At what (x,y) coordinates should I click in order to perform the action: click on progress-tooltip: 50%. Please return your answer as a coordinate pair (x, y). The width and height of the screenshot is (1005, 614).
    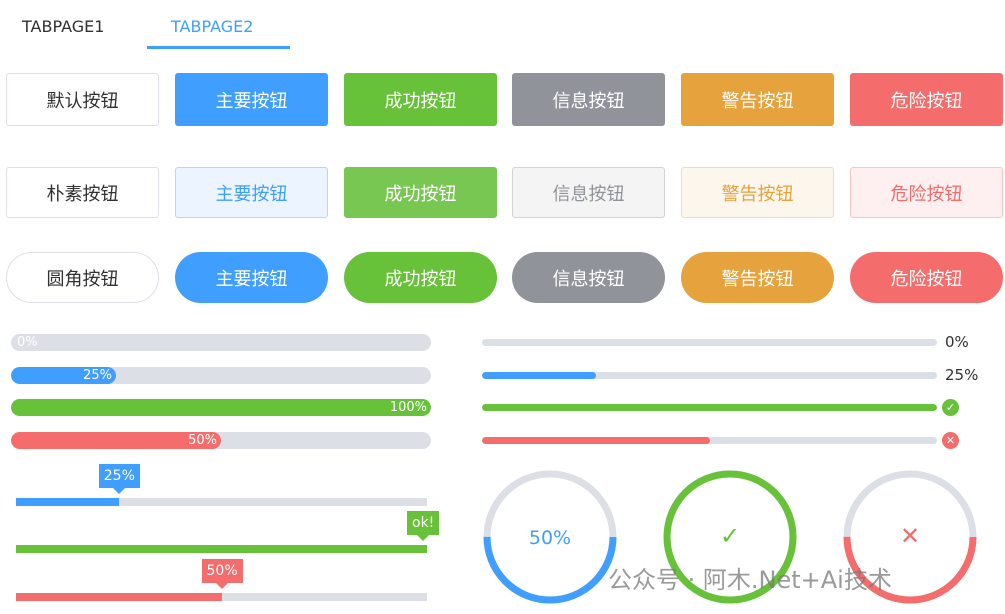
    Looking at the image, I should click on (222, 574).